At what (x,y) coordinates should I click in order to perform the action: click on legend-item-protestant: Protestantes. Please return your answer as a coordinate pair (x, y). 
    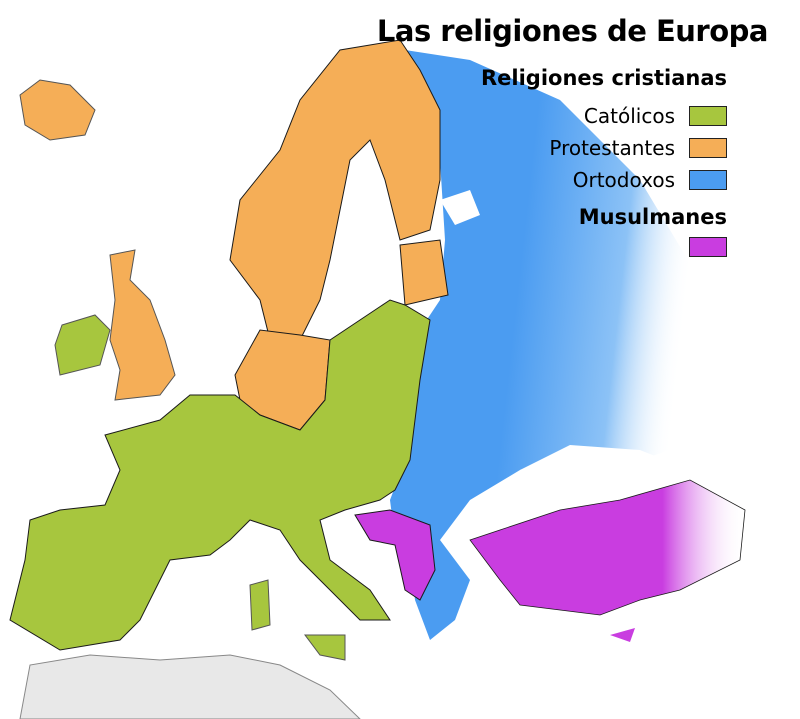
    Looking at the image, I should click on (638, 148).